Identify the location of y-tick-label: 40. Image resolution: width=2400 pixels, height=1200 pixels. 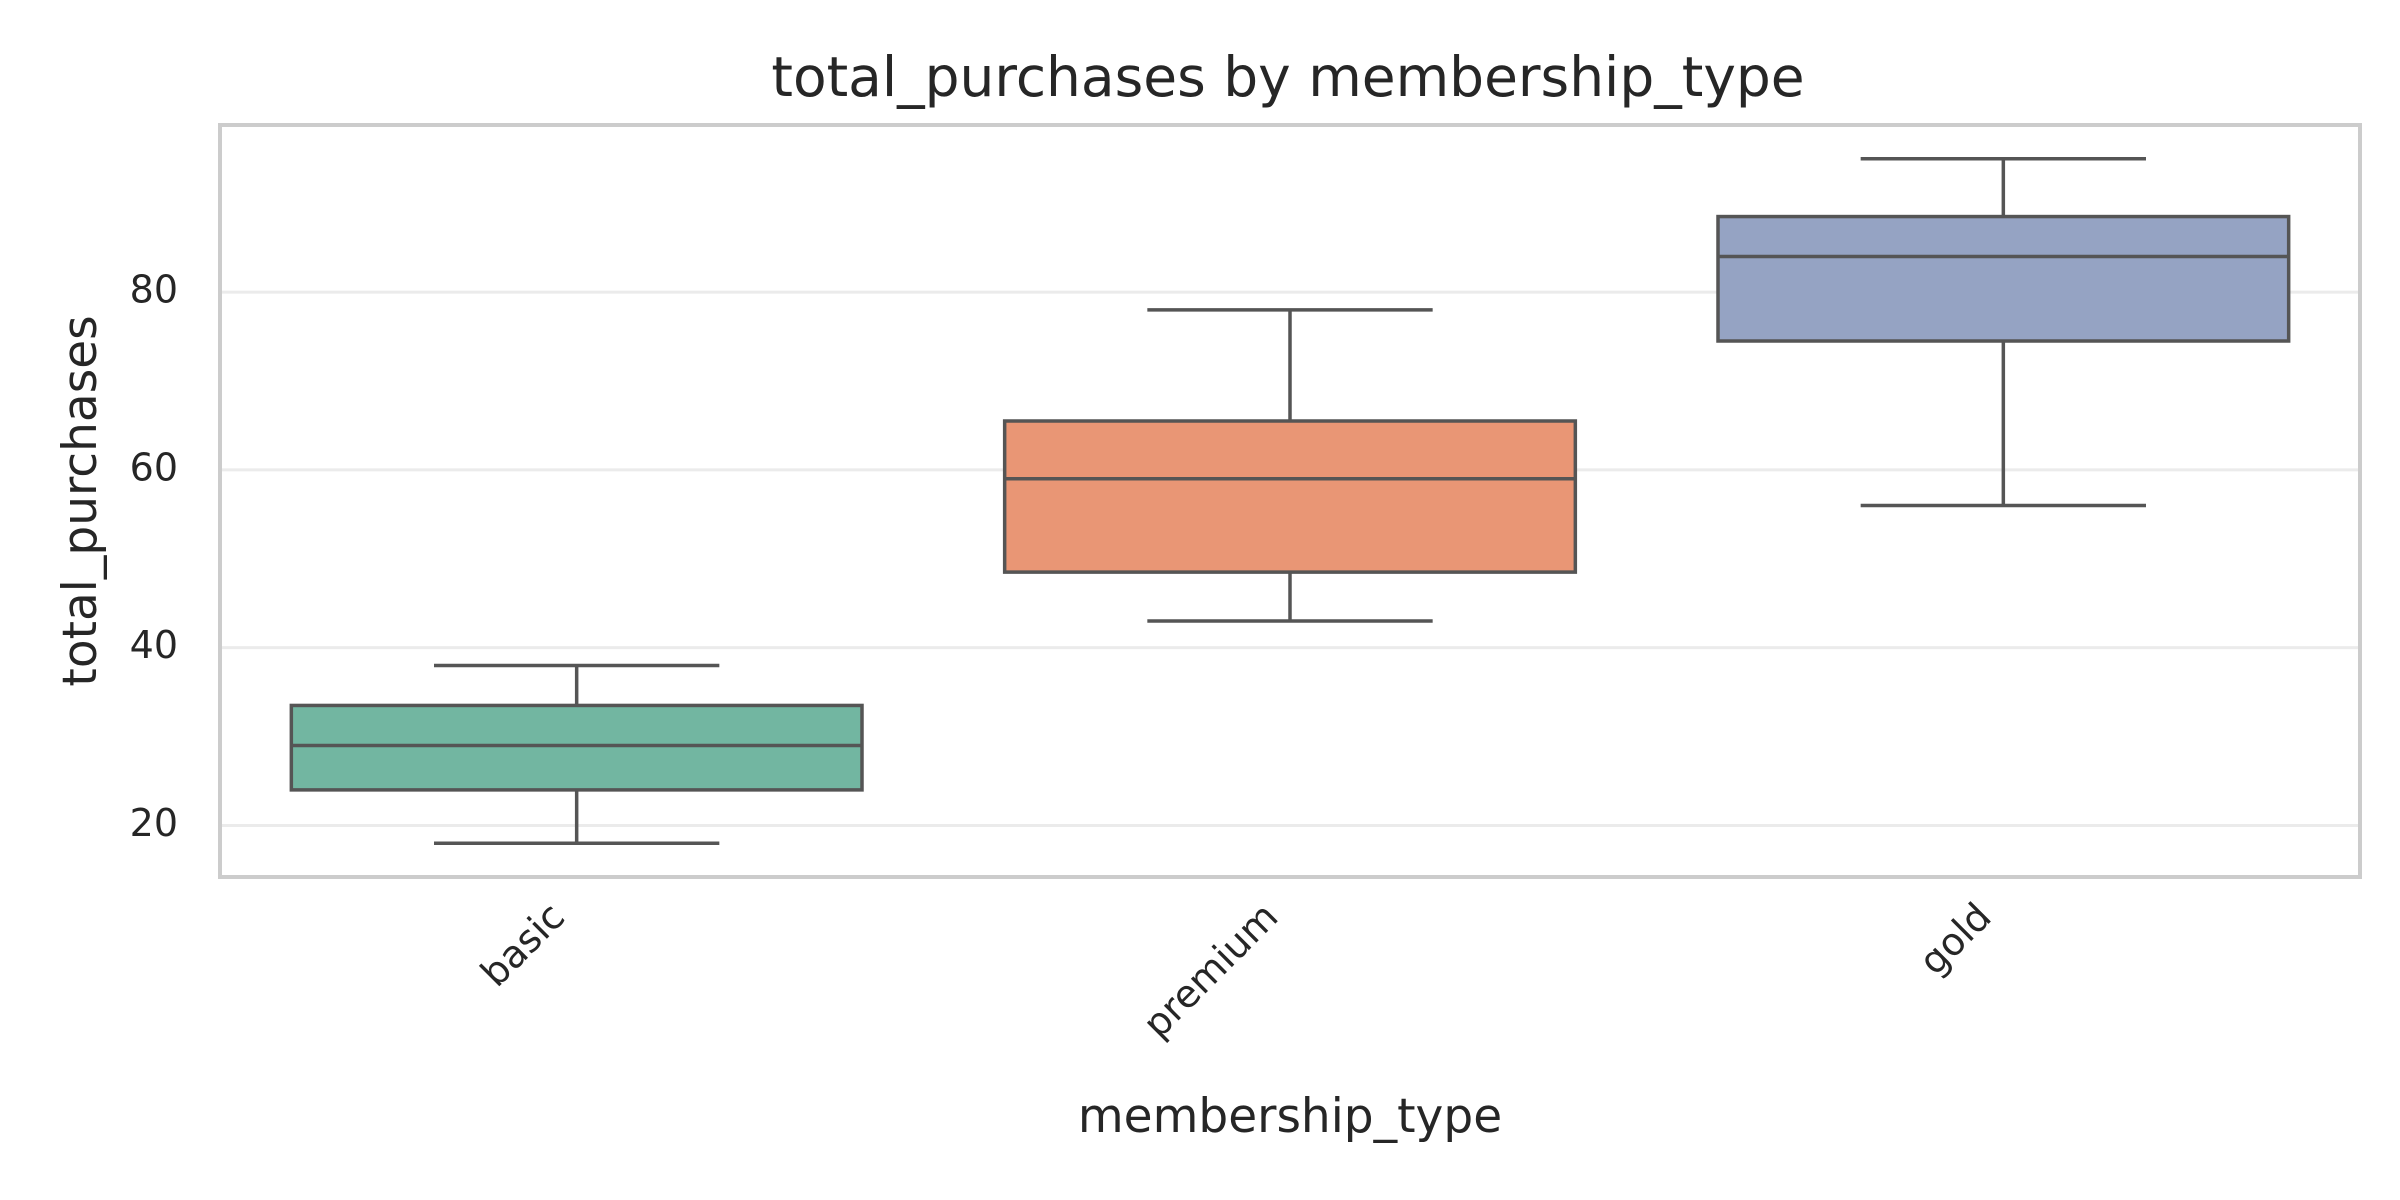
(154, 645).